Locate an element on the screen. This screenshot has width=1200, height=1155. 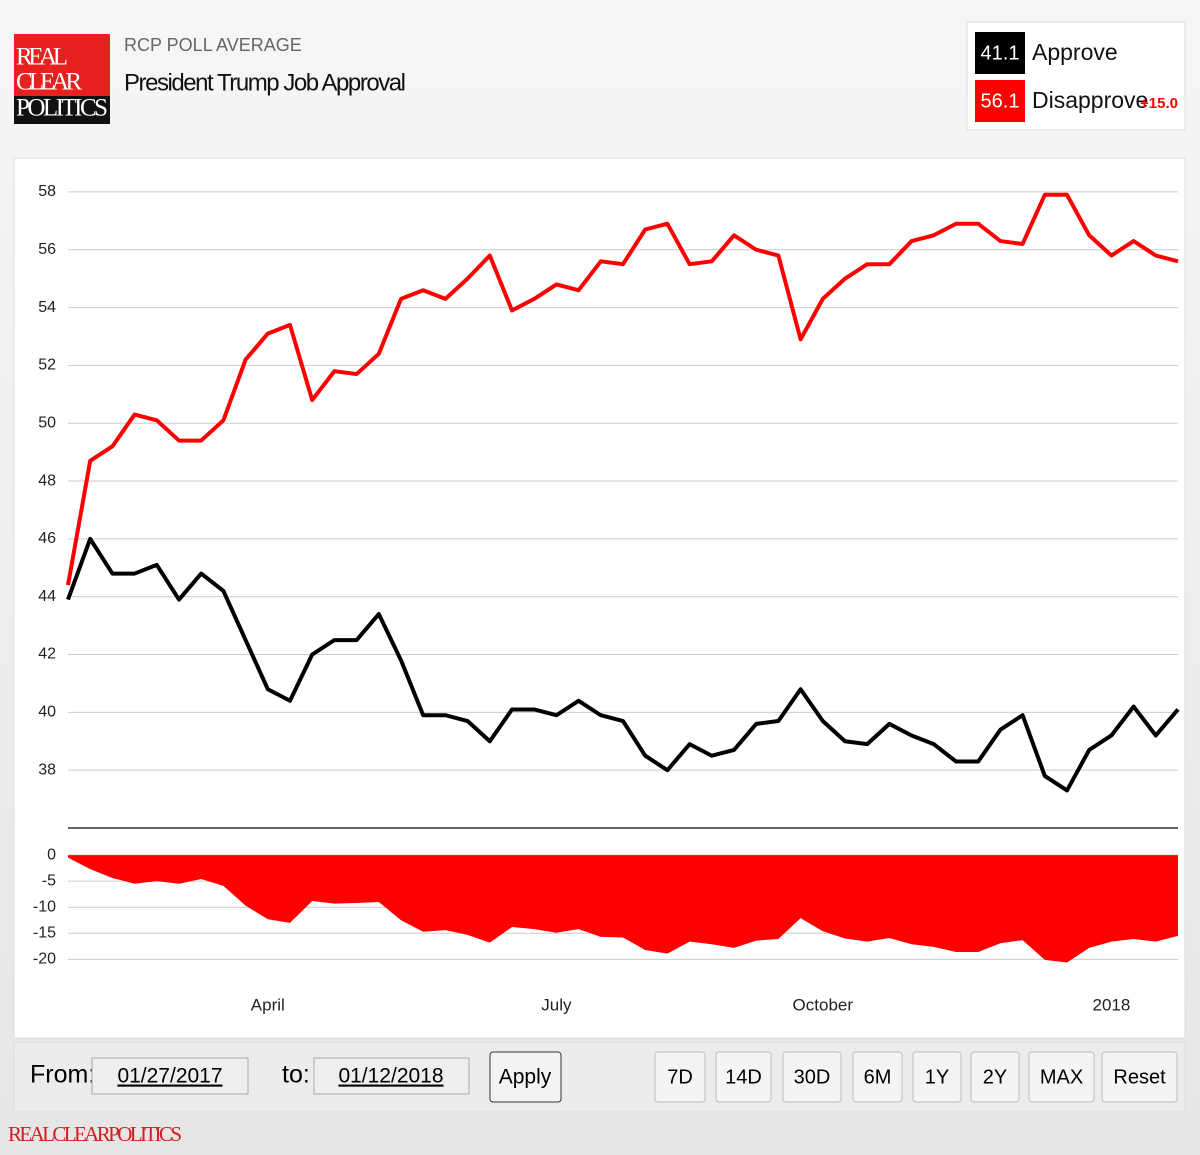
y-tick-label: 56 is located at coordinates (47, 249).